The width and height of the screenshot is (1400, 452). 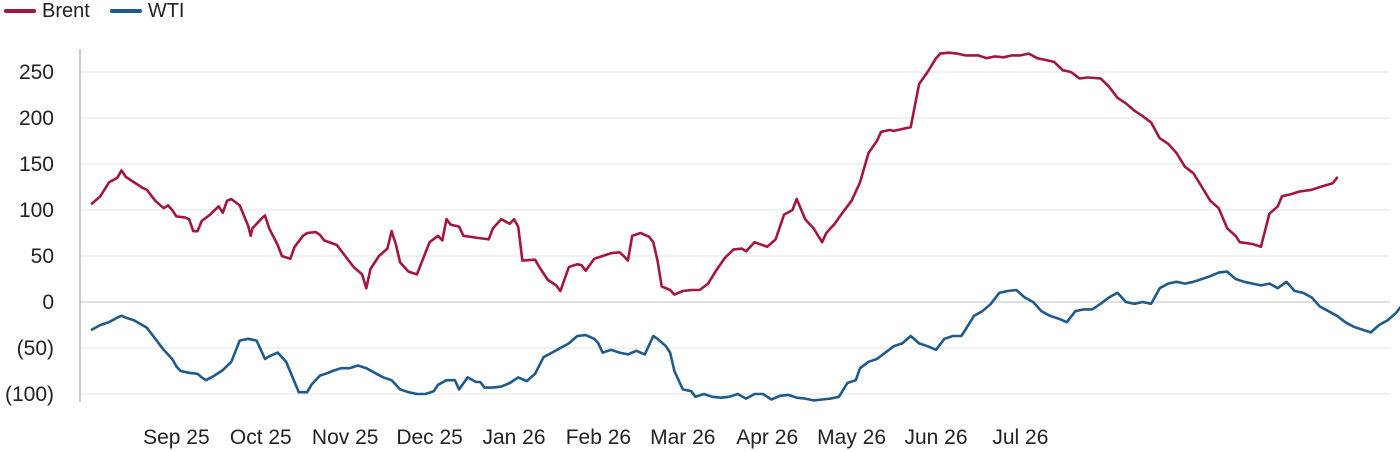 What do you see at coordinates (935, 437) in the screenshot?
I see `x-tick-label: Jun 26` at bounding box center [935, 437].